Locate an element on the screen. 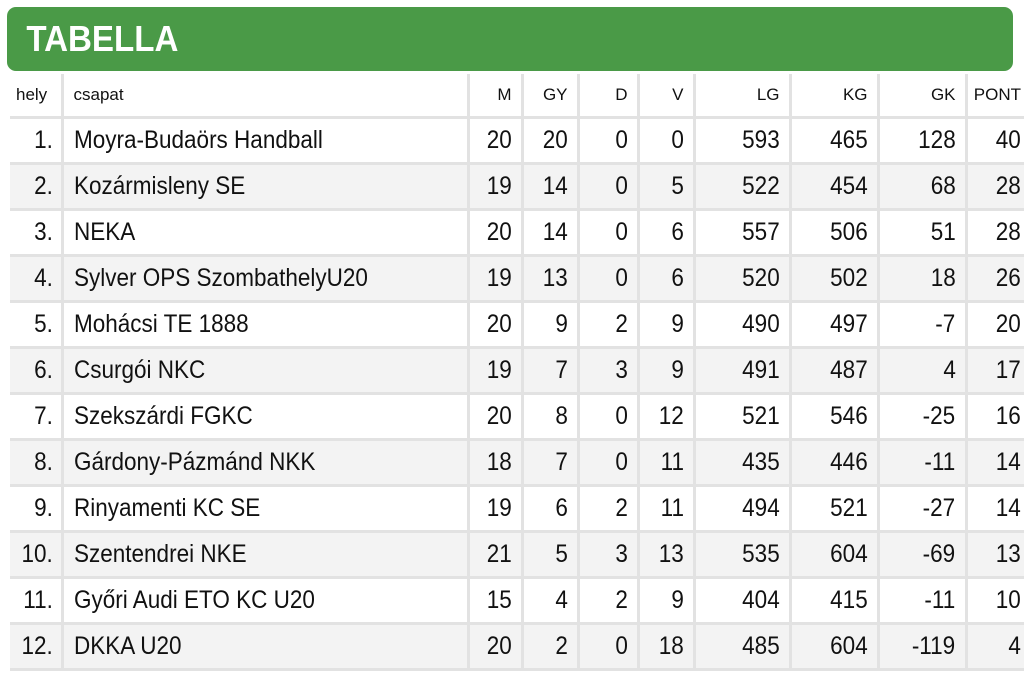  goal-difference-text: 18 is located at coordinates (943, 278).